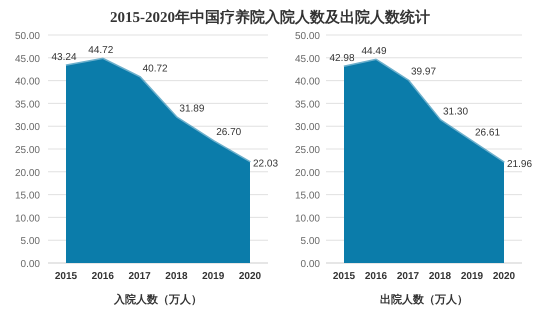 This screenshot has height=320, width=540. Describe the element at coordinates (64, 57) in the screenshot. I see `text: 43.24` at that location.